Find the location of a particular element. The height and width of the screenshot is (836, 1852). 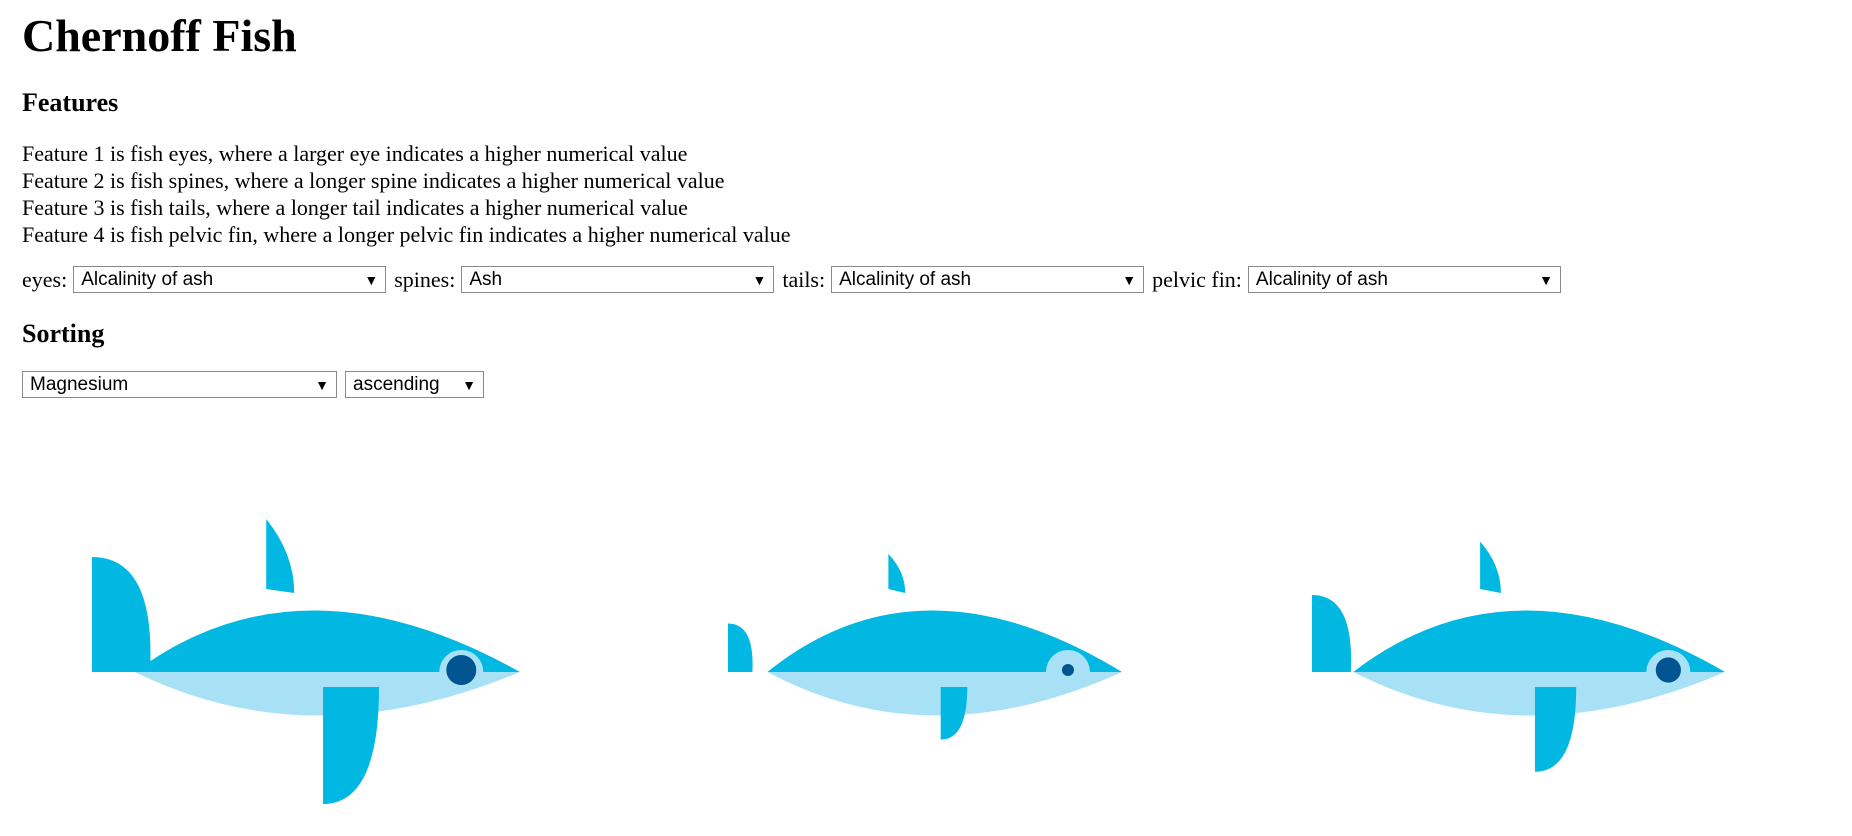

page-title: Chernoff Fish is located at coordinates (159, 35).